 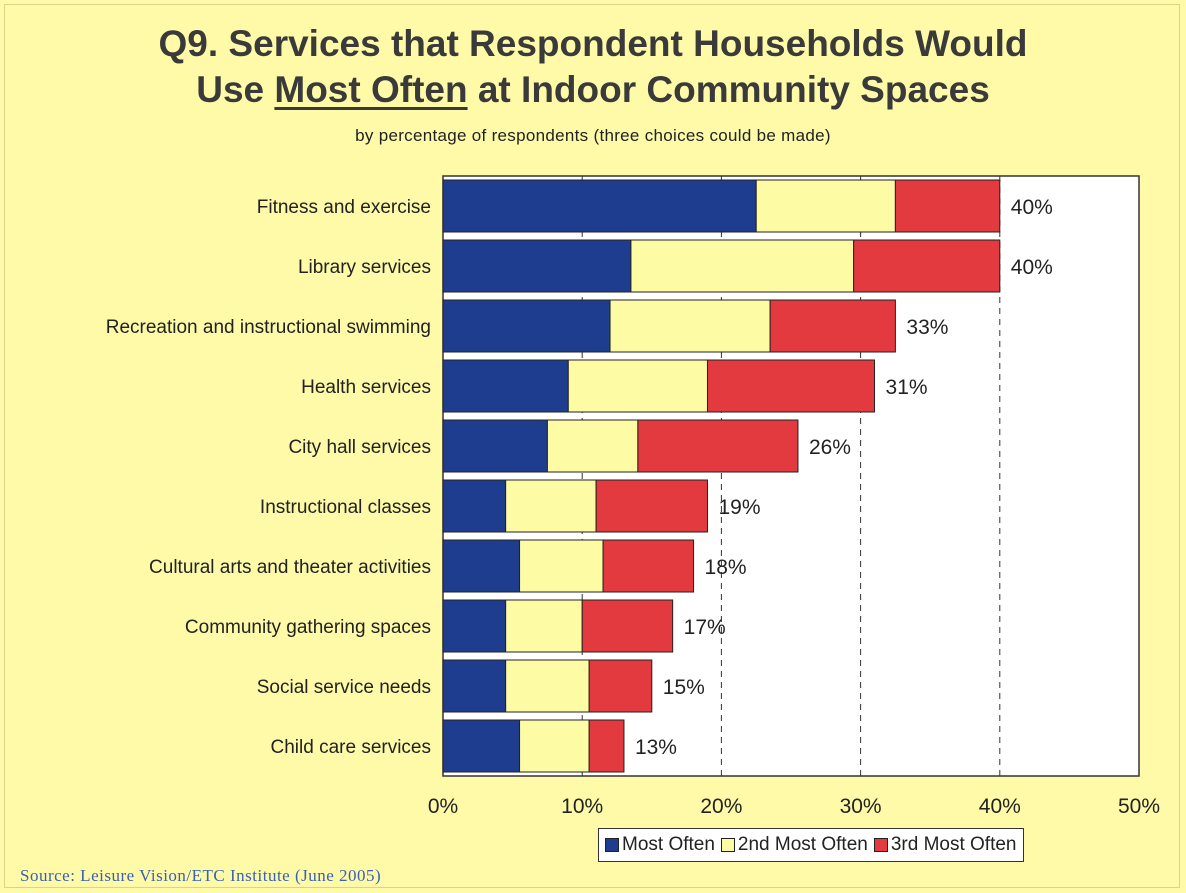 I want to click on chart-legend: Most Often 2nd Most Often 3rd Most Often, so click(x=811, y=845).